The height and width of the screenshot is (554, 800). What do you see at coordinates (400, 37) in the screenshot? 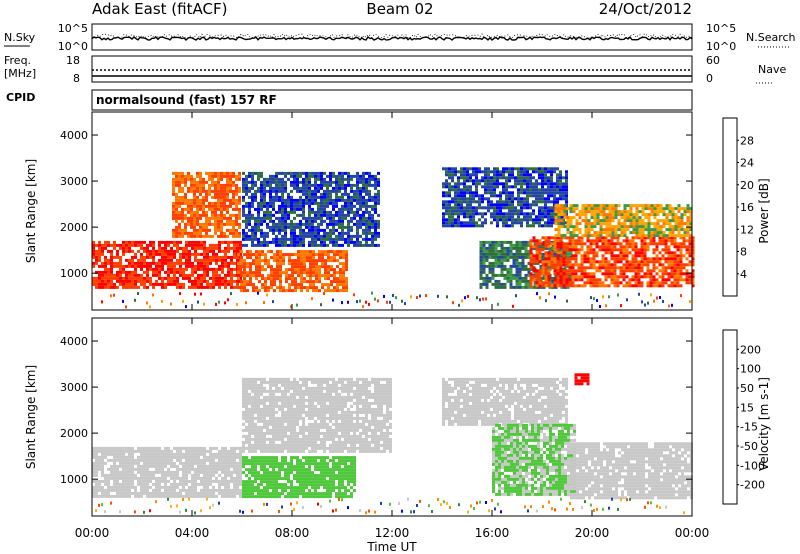
I see `noise-panel: N.Sky 10^5 10^0 10^5 10^0 N.Search` at bounding box center [400, 37].